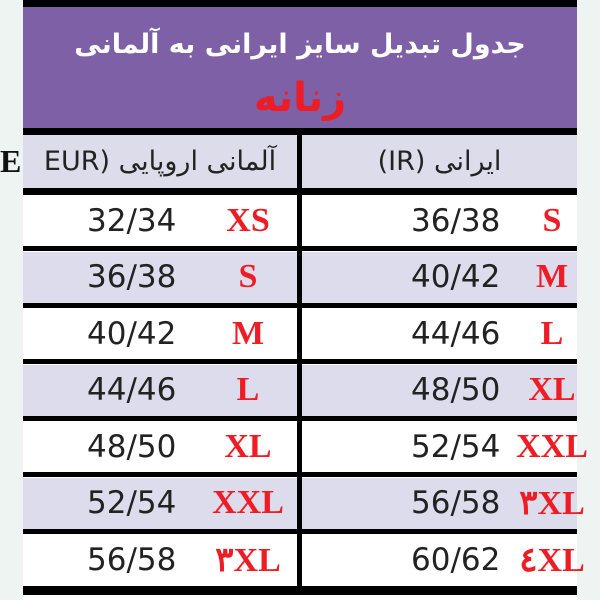  Describe the element at coordinates (552, 560) in the screenshot. I see `iranian-size: ٤XL` at that location.